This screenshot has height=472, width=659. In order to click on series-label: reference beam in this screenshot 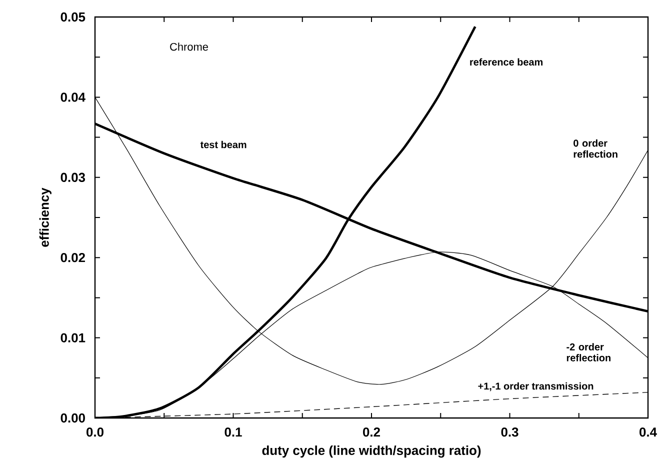, I will do `click(506, 62)`.